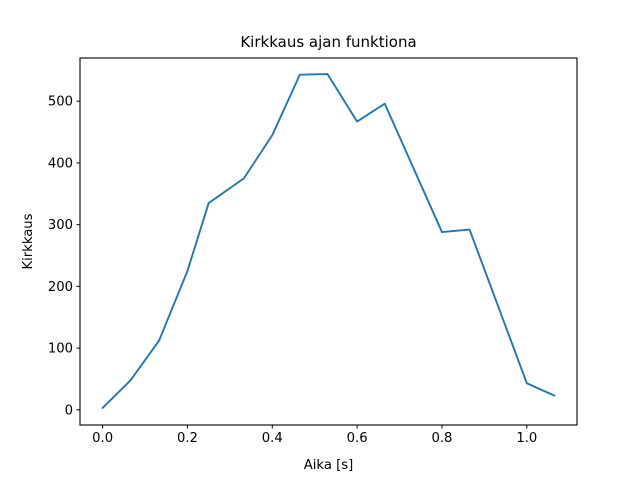 Image resolution: width=640 pixels, height=480 pixels. I want to click on chart-title: Kirkkaus ajan funktiona, so click(328, 42).